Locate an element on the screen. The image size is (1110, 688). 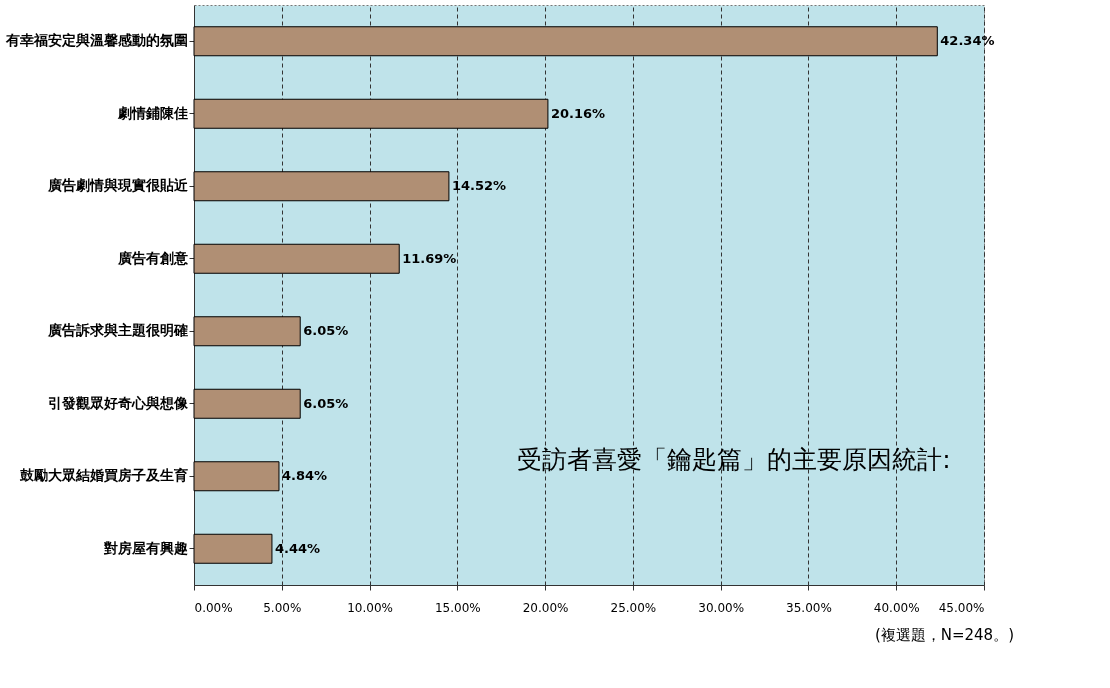
y-tick-label: 廣告有創意 is located at coordinates (152, 257).